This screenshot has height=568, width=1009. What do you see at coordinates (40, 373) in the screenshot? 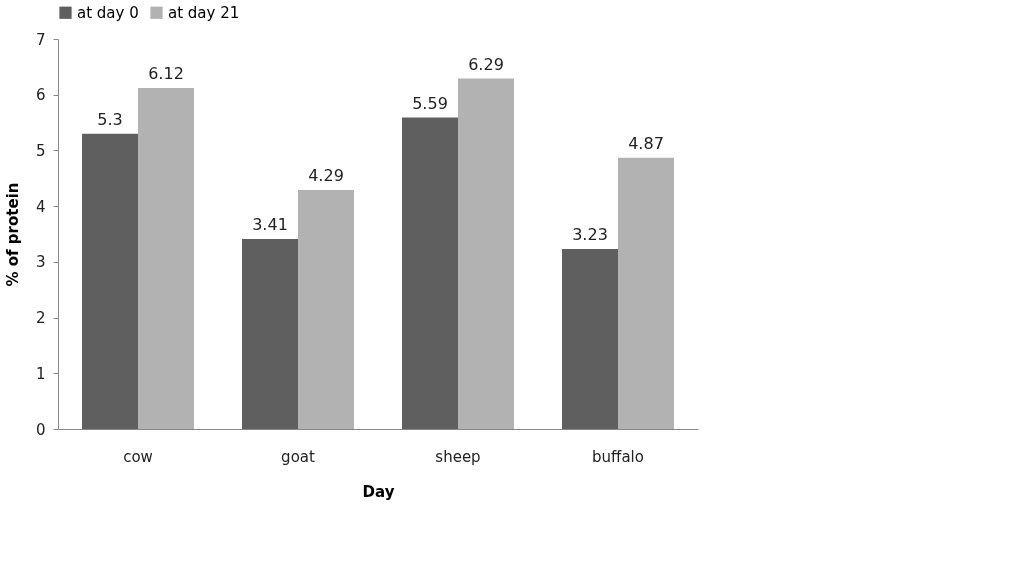
I see `y-tick-label: 1` at bounding box center [40, 373].